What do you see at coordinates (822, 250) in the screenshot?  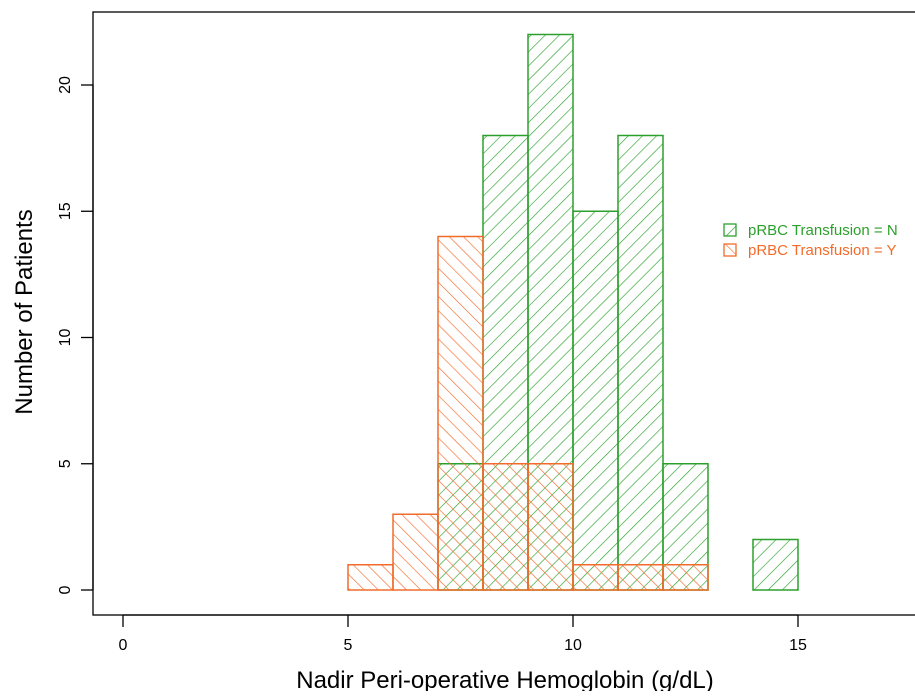 I see `legend-label: pRBC Transfusion = Y` at bounding box center [822, 250].